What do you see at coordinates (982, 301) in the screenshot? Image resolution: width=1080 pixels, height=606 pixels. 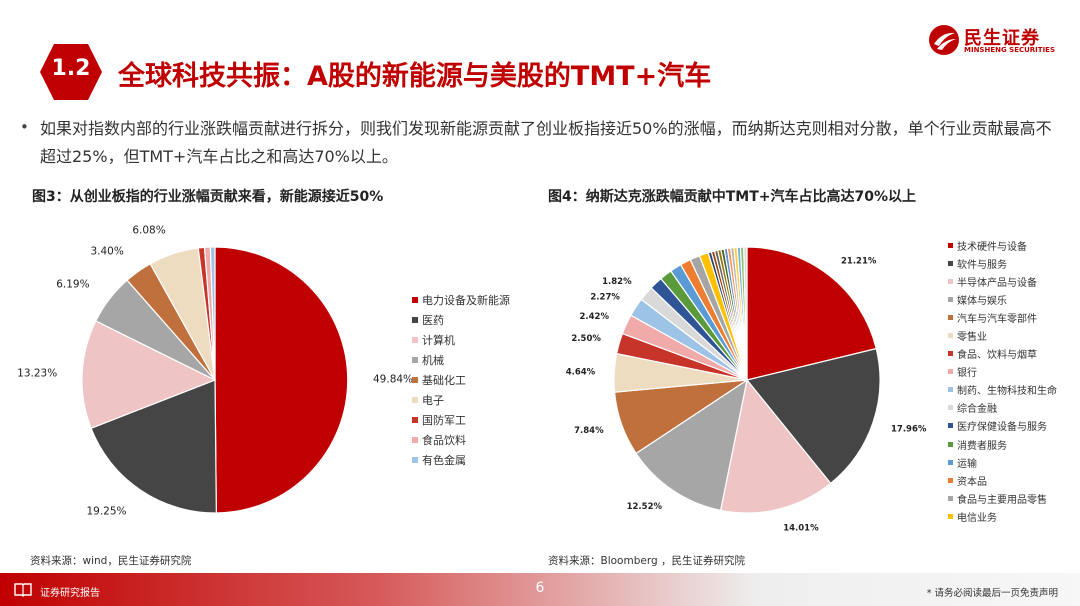 I see `chart2-legend-label: 媒体与娱乐` at bounding box center [982, 301].